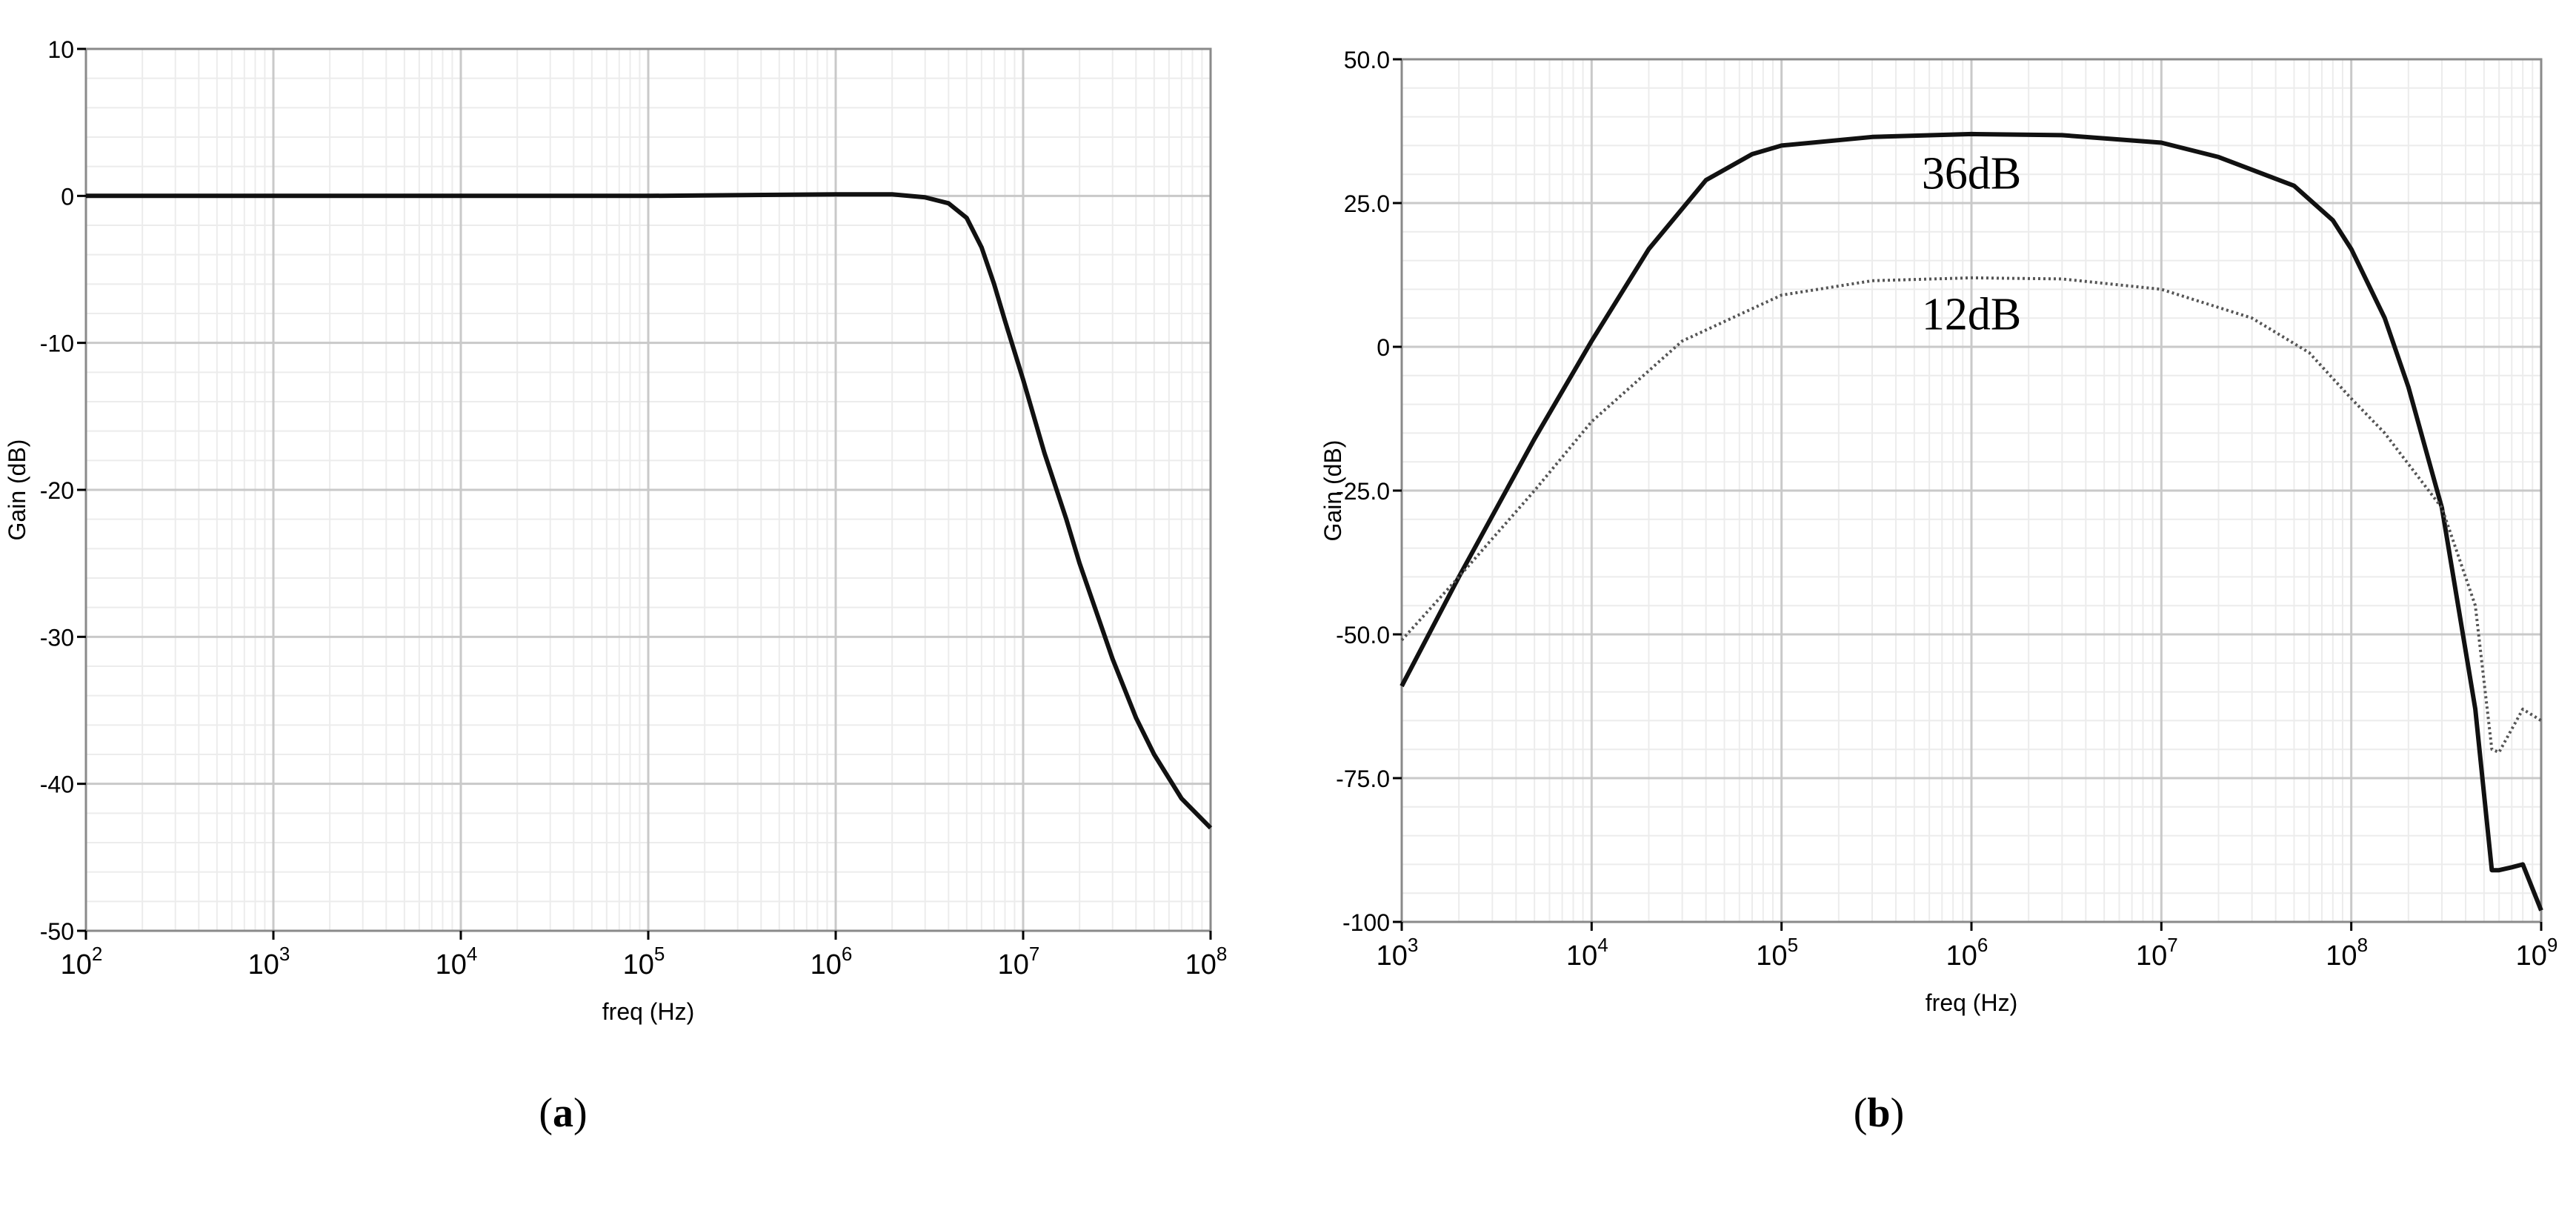  What do you see at coordinates (1971, 315) in the screenshot?
I see `annotation-label: 12dB` at bounding box center [1971, 315].